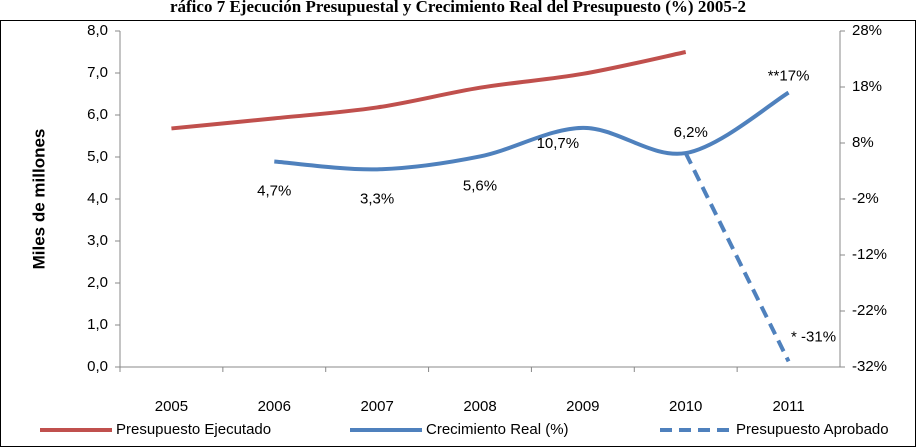  Describe the element at coordinates (691, 132) in the screenshot. I see `data-label: 6,2%` at that location.